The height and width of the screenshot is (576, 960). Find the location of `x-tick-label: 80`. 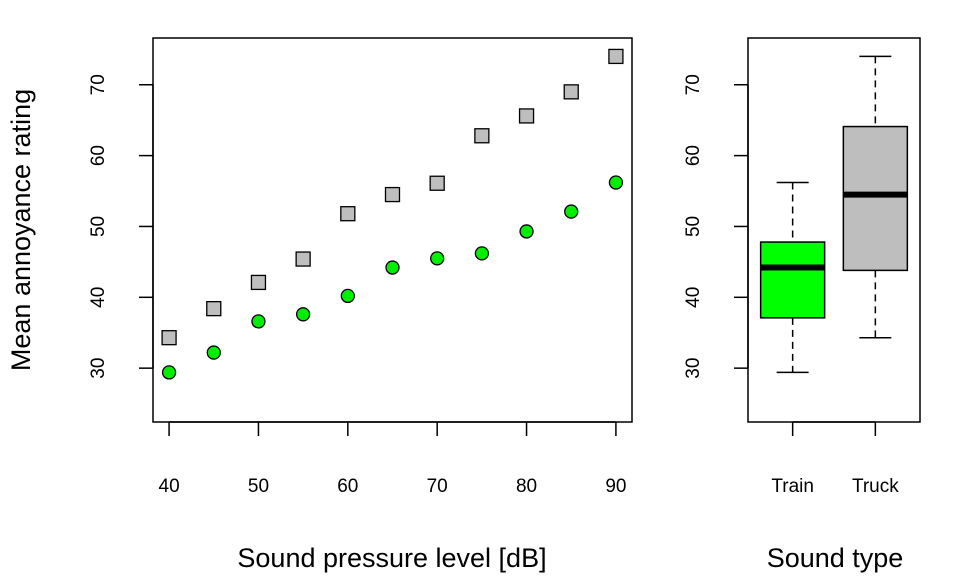

x-tick-label: 80 is located at coordinates (526, 486).